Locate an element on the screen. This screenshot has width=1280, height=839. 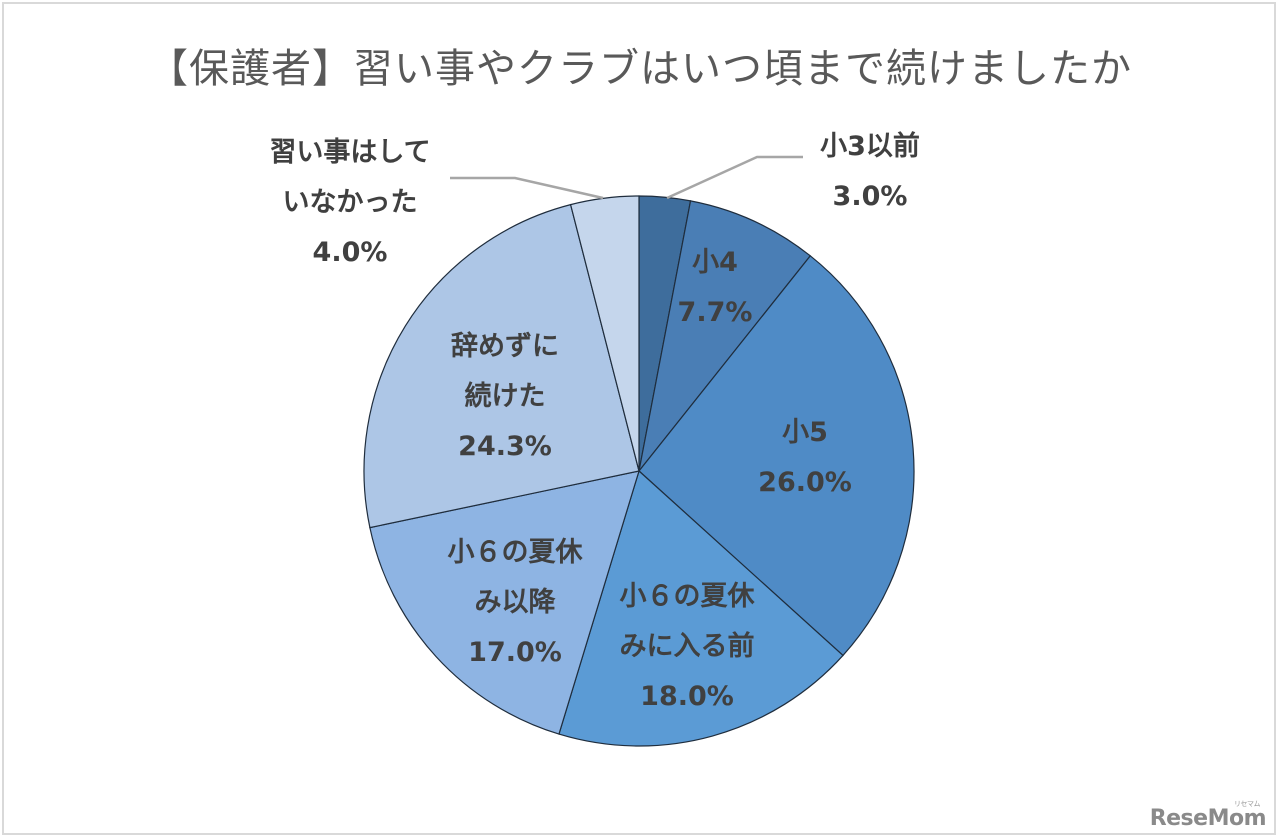
resemom-logo: ReseMom リセマム is located at coordinates (1208, 815).